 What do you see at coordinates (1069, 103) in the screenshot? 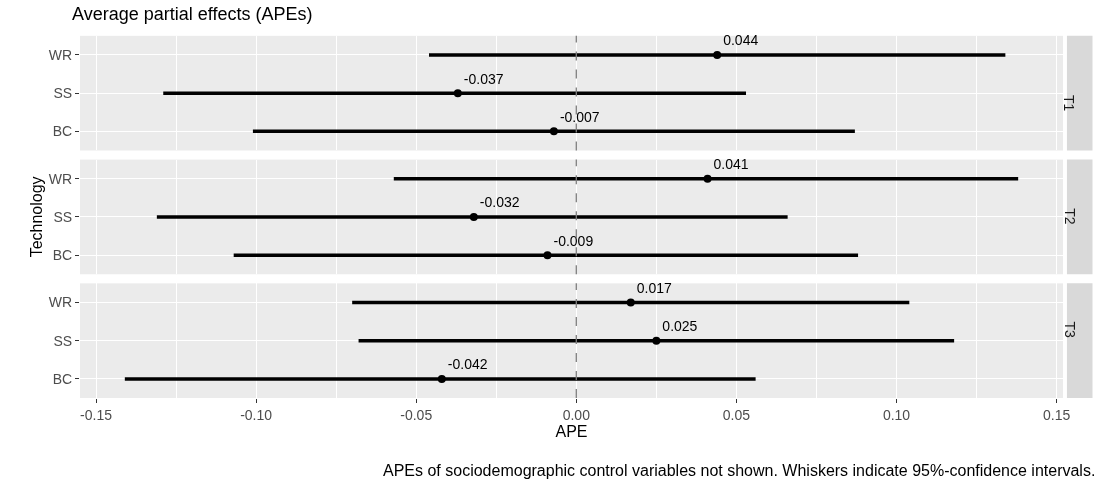
I see `annotation: T1` at bounding box center [1069, 103].